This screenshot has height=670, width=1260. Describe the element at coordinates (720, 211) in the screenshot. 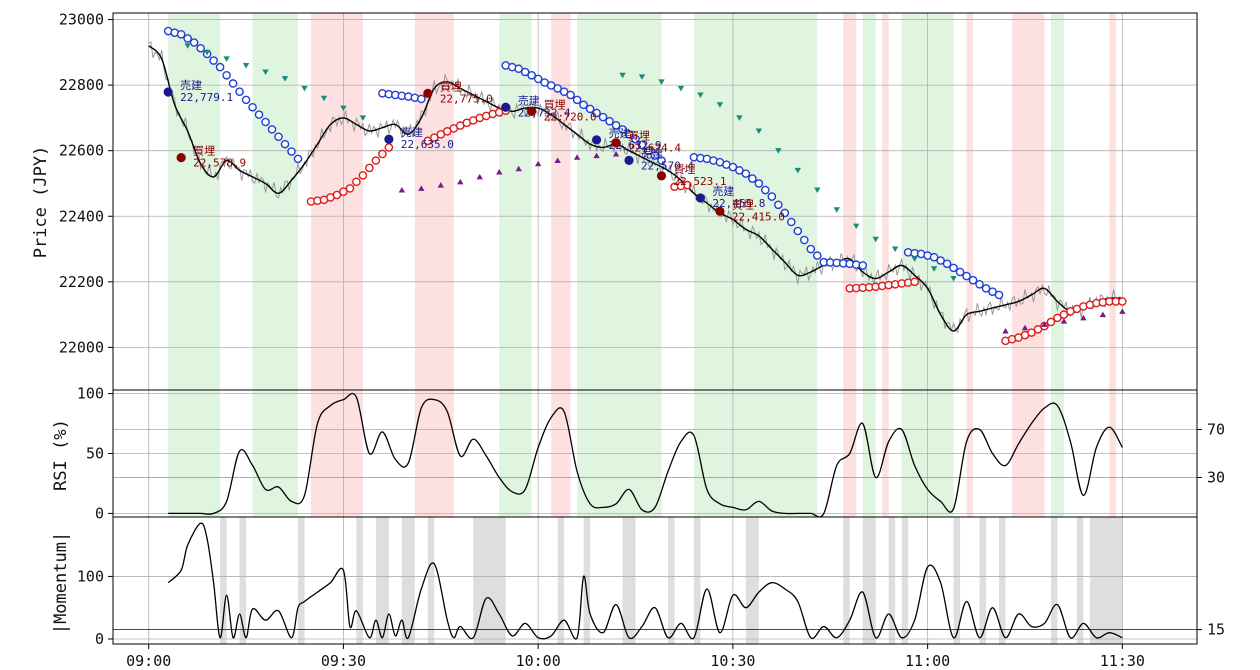

I see `buy-exit-marker` at that location.